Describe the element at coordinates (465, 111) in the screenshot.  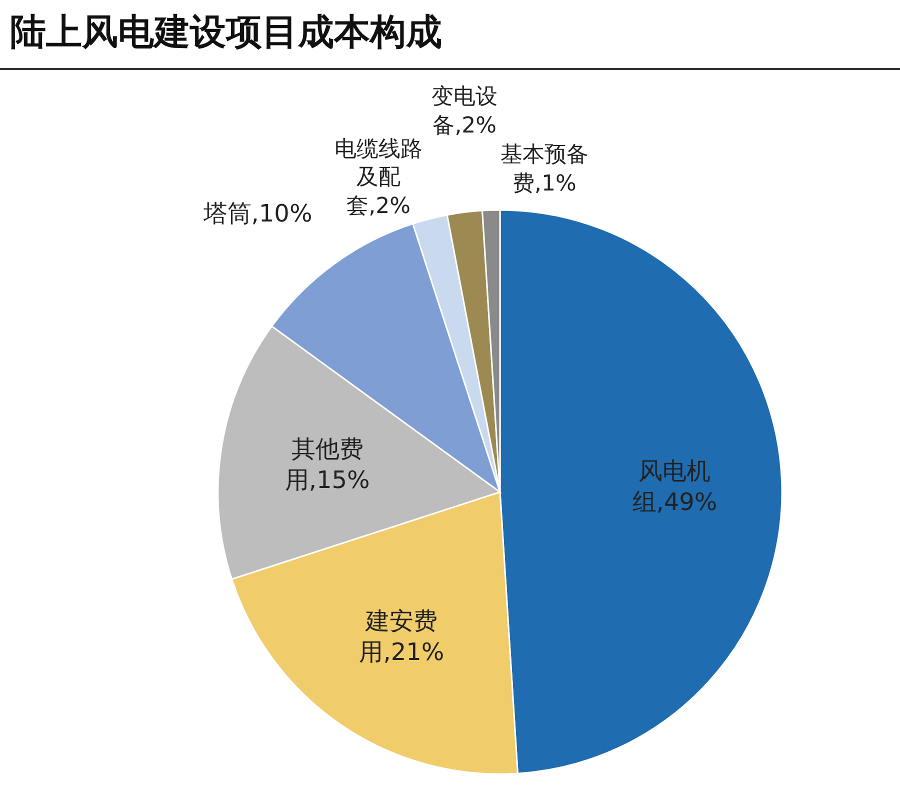
I see `slice-label: 变电设备,2%` at that location.